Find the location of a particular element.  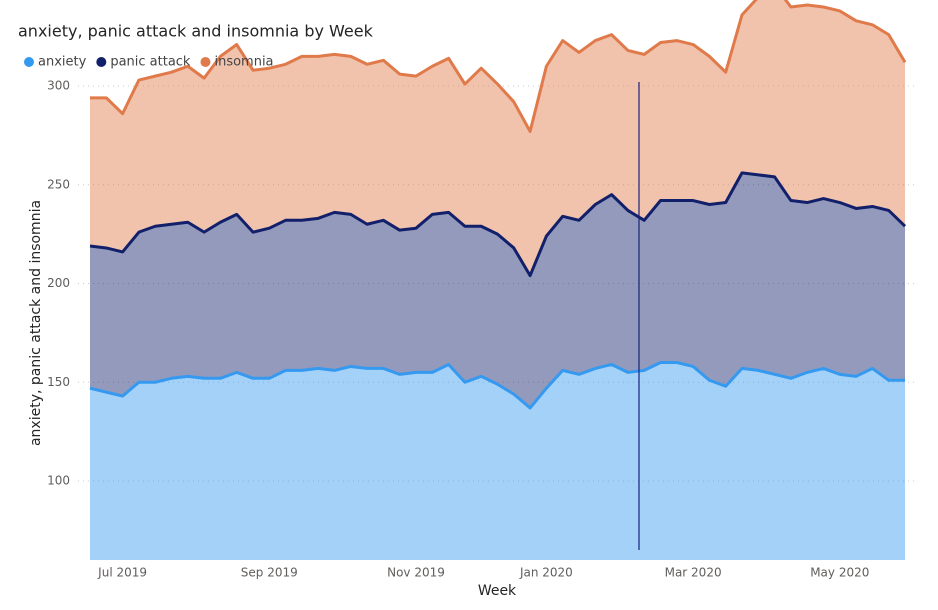

x-axis-title: Week is located at coordinates (497, 591).